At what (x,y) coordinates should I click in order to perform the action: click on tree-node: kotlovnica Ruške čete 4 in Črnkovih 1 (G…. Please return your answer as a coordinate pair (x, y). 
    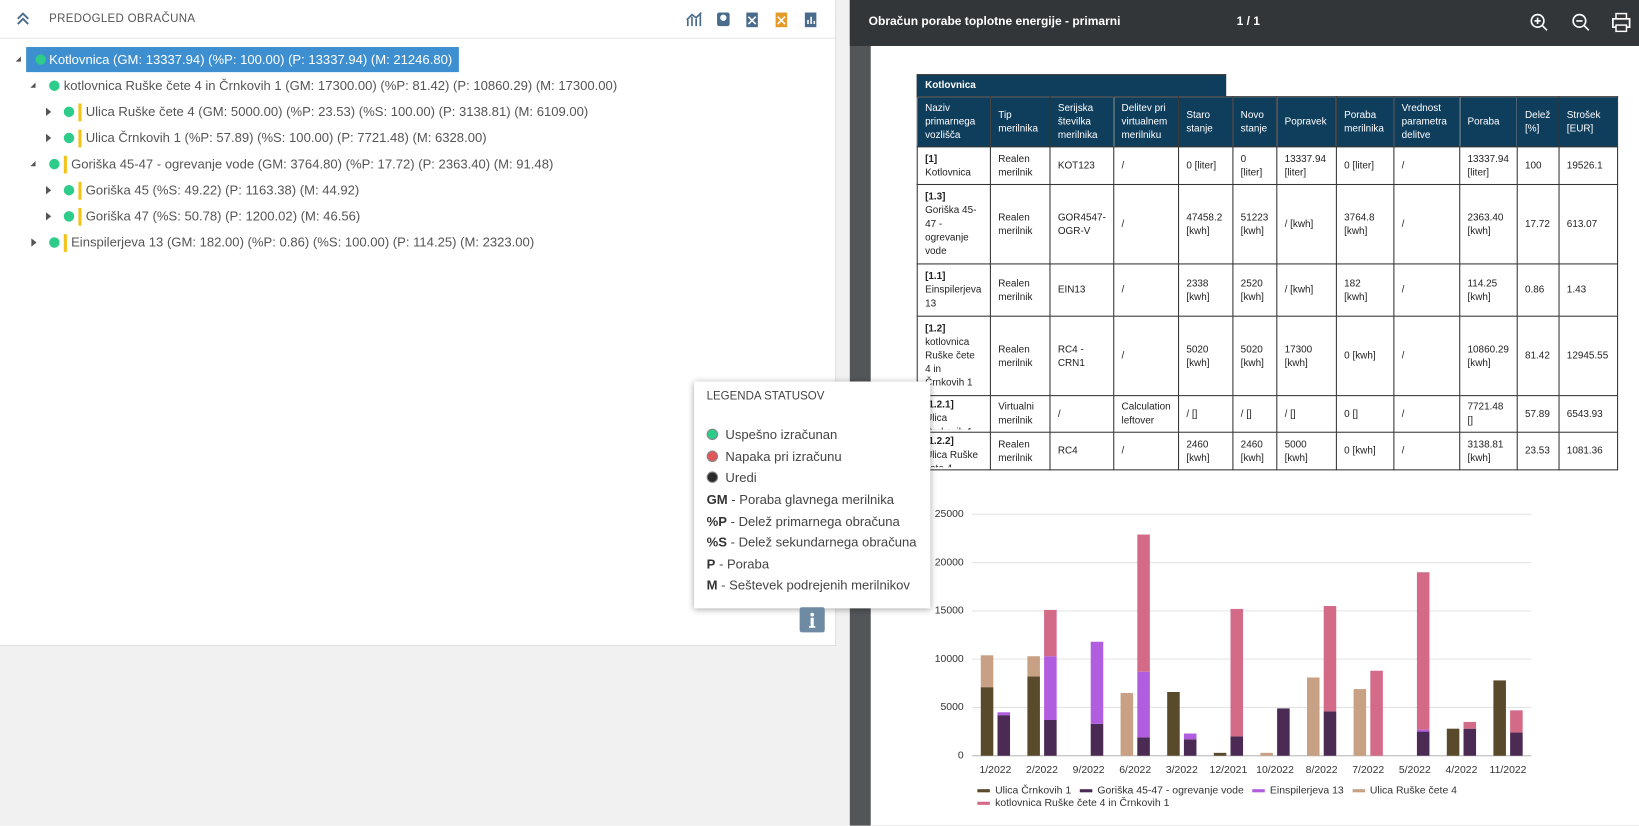
    Looking at the image, I should click on (333, 85).